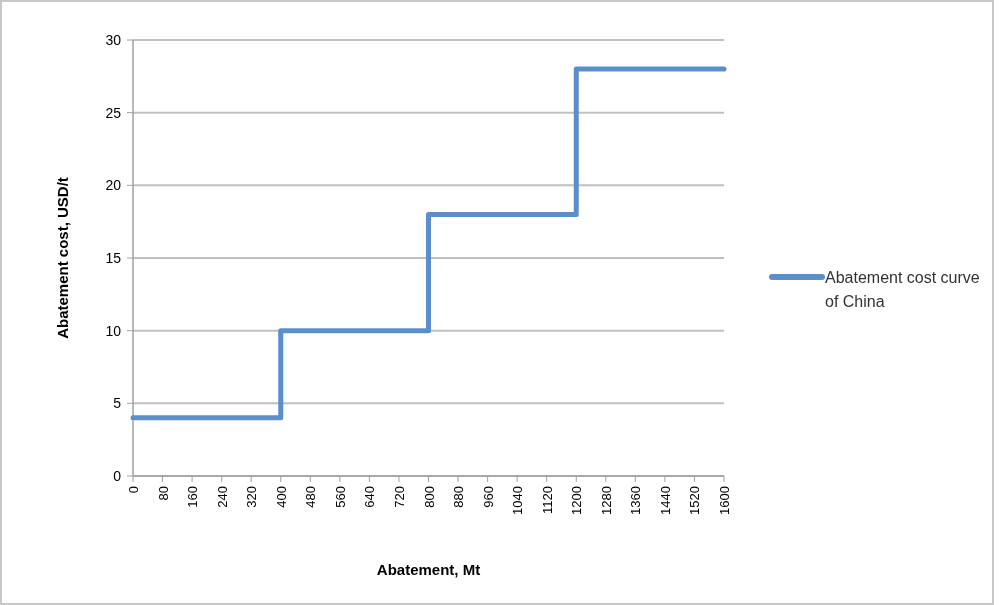 The height and width of the screenshot is (605, 1002). What do you see at coordinates (113, 185) in the screenshot?
I see `y-tick-label: 20` at bounding box center [113, 185].